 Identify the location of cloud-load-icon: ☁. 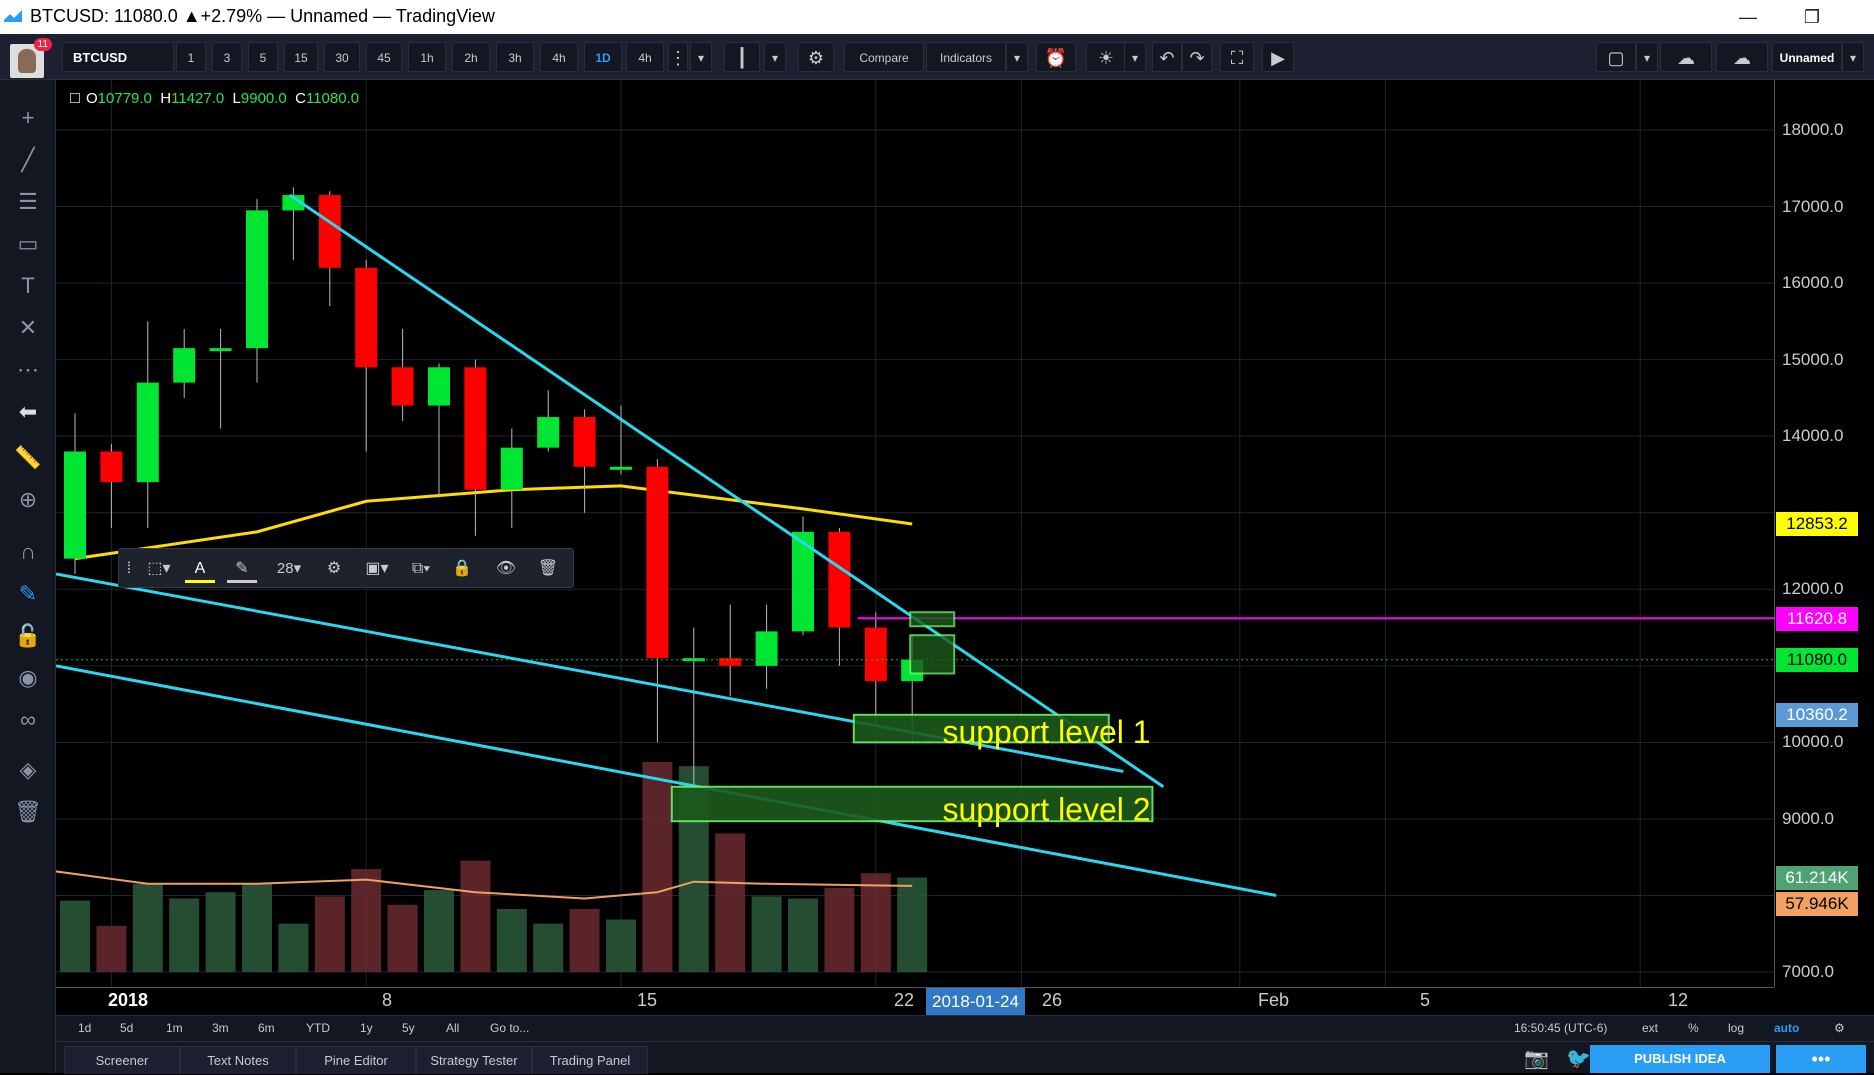
(1686, 57).